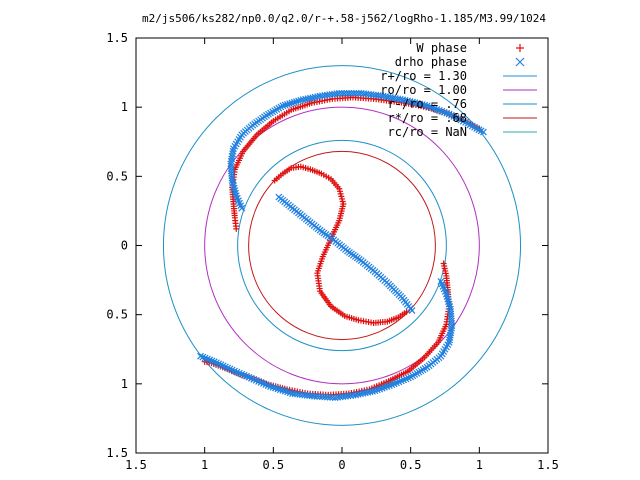 This screenshot has height=480, width=640. Describe the element at coordinates (520, 48) in the screenshot. I see `legend-plus-marker` at that location.